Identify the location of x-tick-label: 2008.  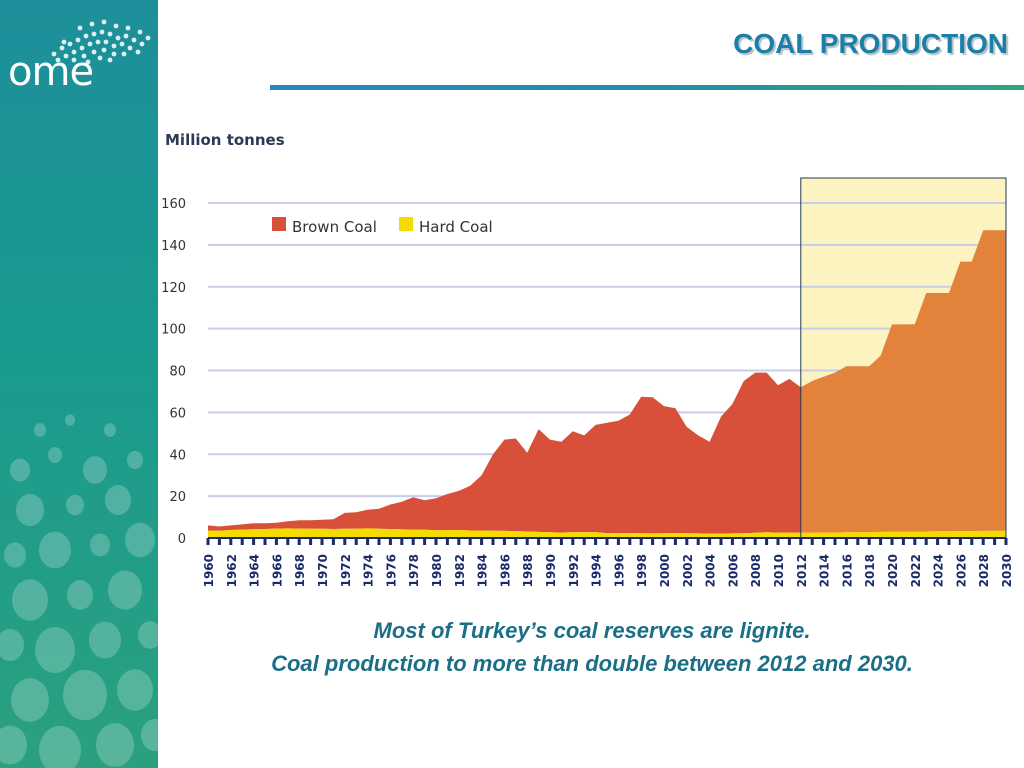
(756, 570).